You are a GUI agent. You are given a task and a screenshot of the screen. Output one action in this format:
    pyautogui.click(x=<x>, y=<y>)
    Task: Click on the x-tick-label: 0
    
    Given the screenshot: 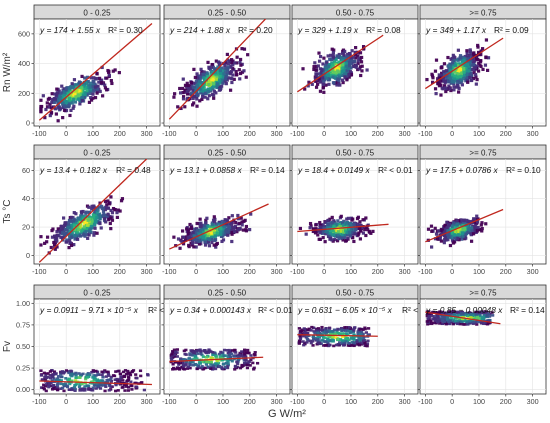 What is the action you would take?
    pyautogui.click(x=66, y=401)
    